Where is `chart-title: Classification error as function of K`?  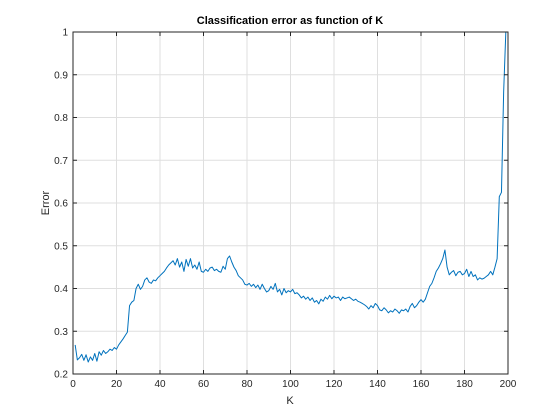 chart-title: Classification error as function of K is located at coordinates (290, 21).